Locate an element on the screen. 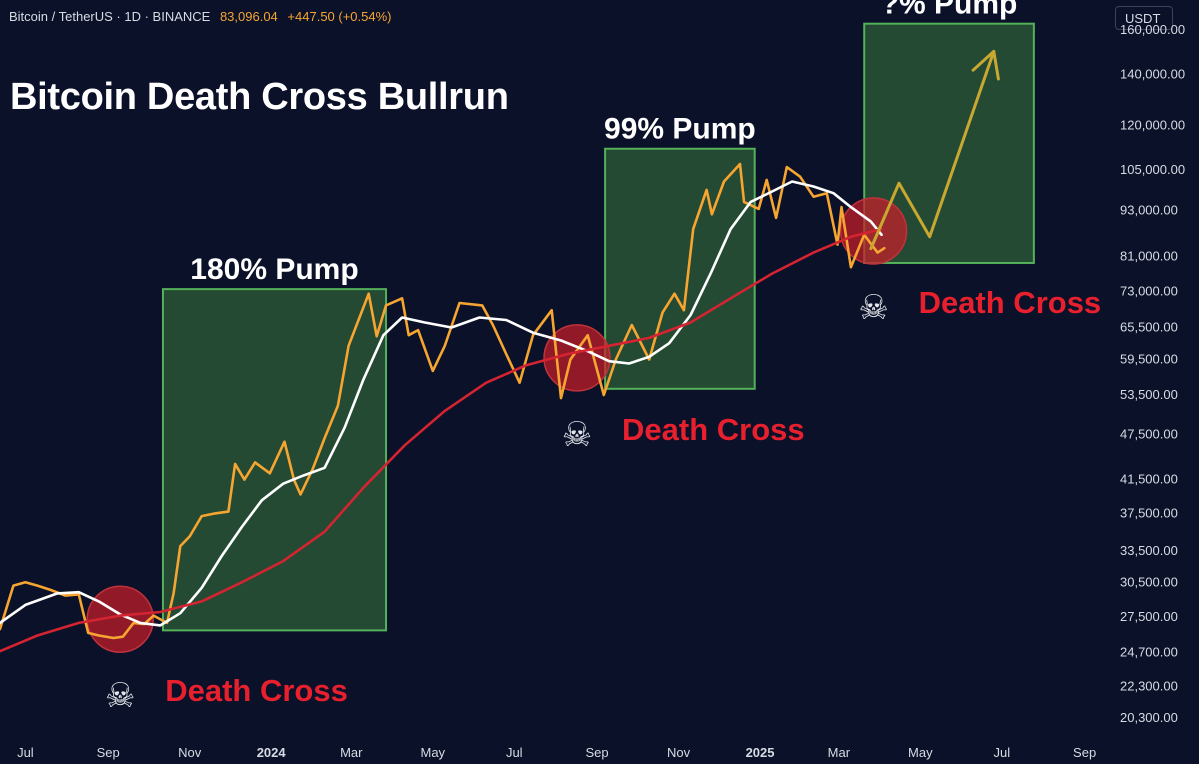 The width and height of the screenshot is (1199, 764). x-tick-label: 2024 is located at coordinates (272, 752).